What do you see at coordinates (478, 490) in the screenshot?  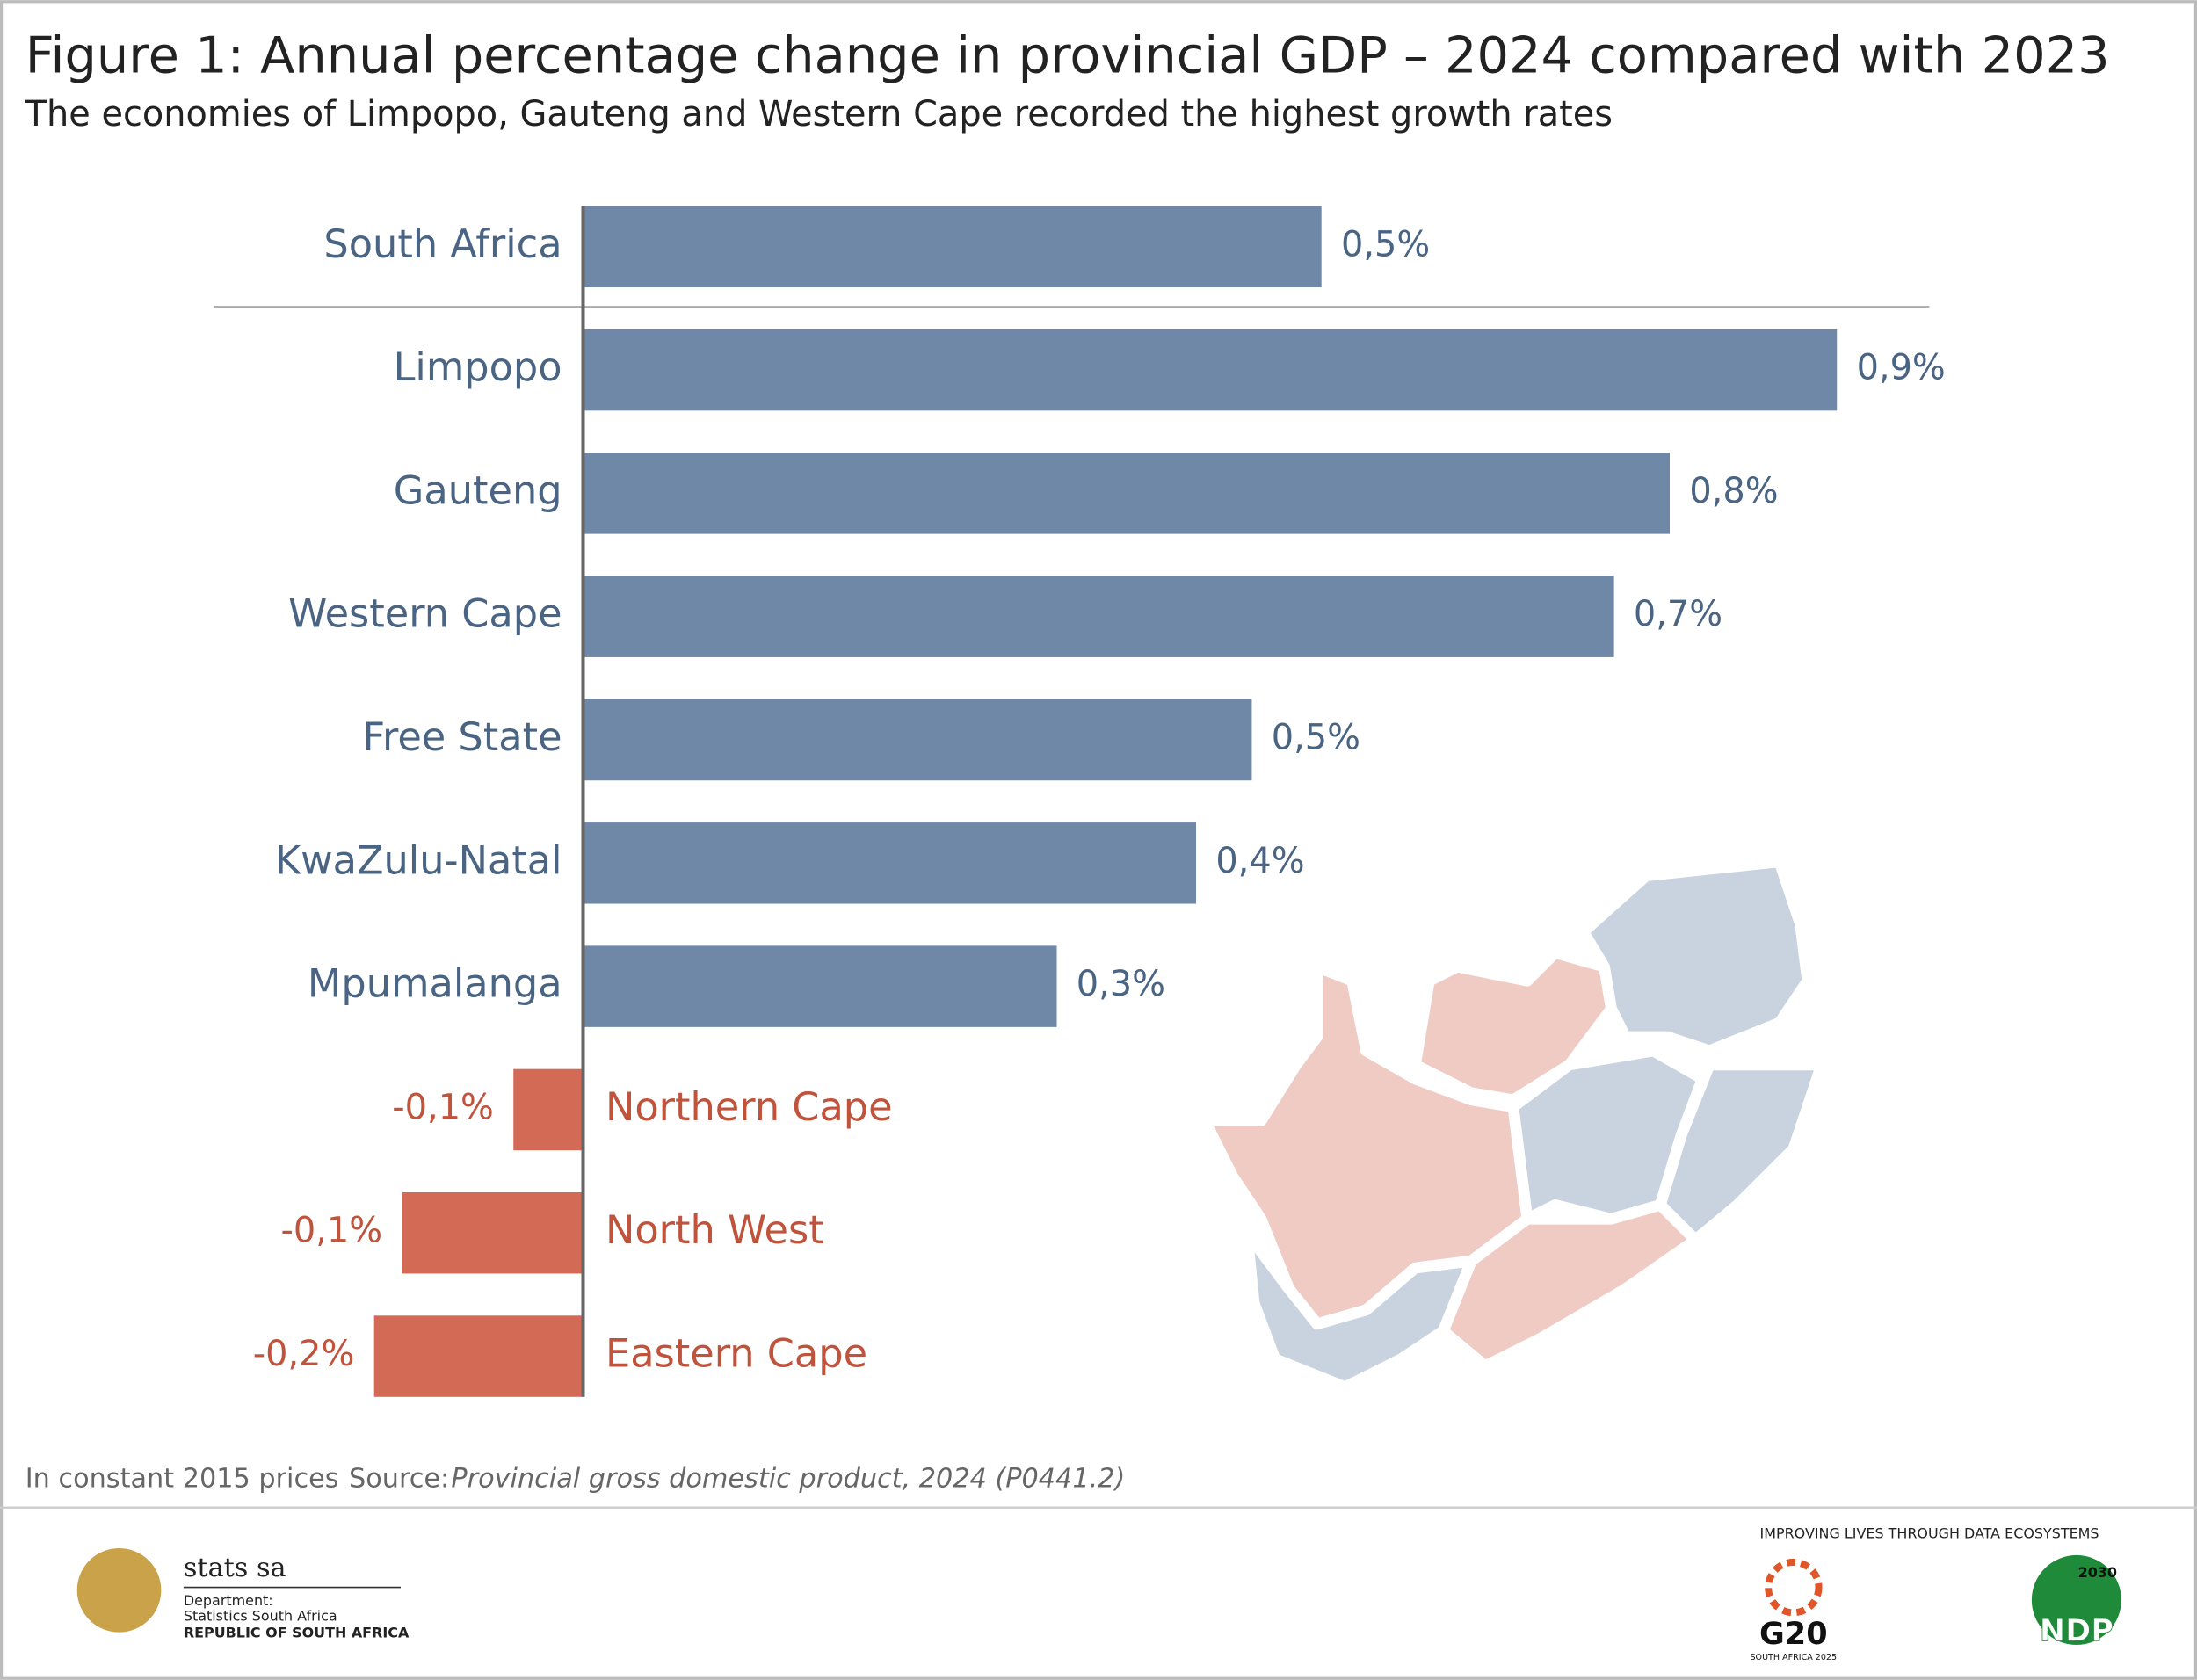 I see `category-label: Gauteng` at bounding box center [478, 490].